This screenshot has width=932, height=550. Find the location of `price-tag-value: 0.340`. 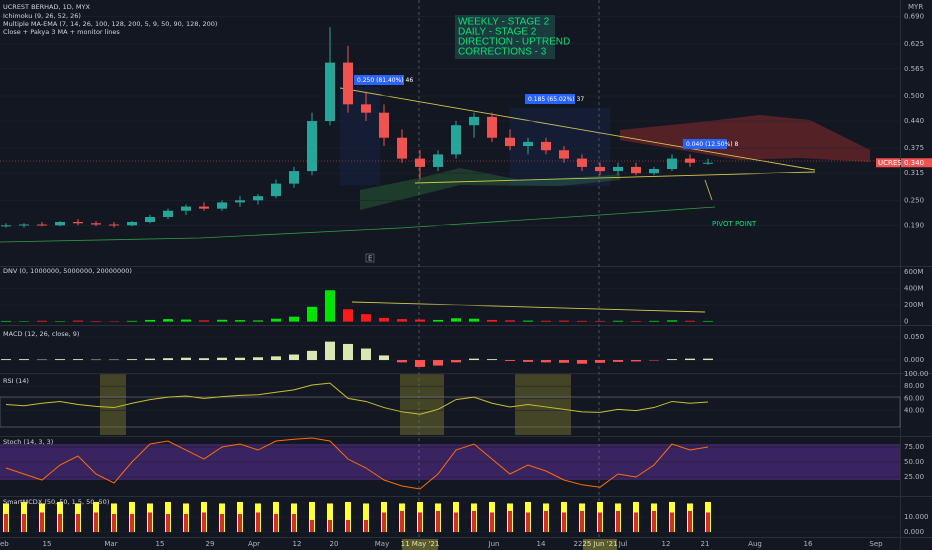

price-tag-value: 0.340 is located at coordinates (914, 163).